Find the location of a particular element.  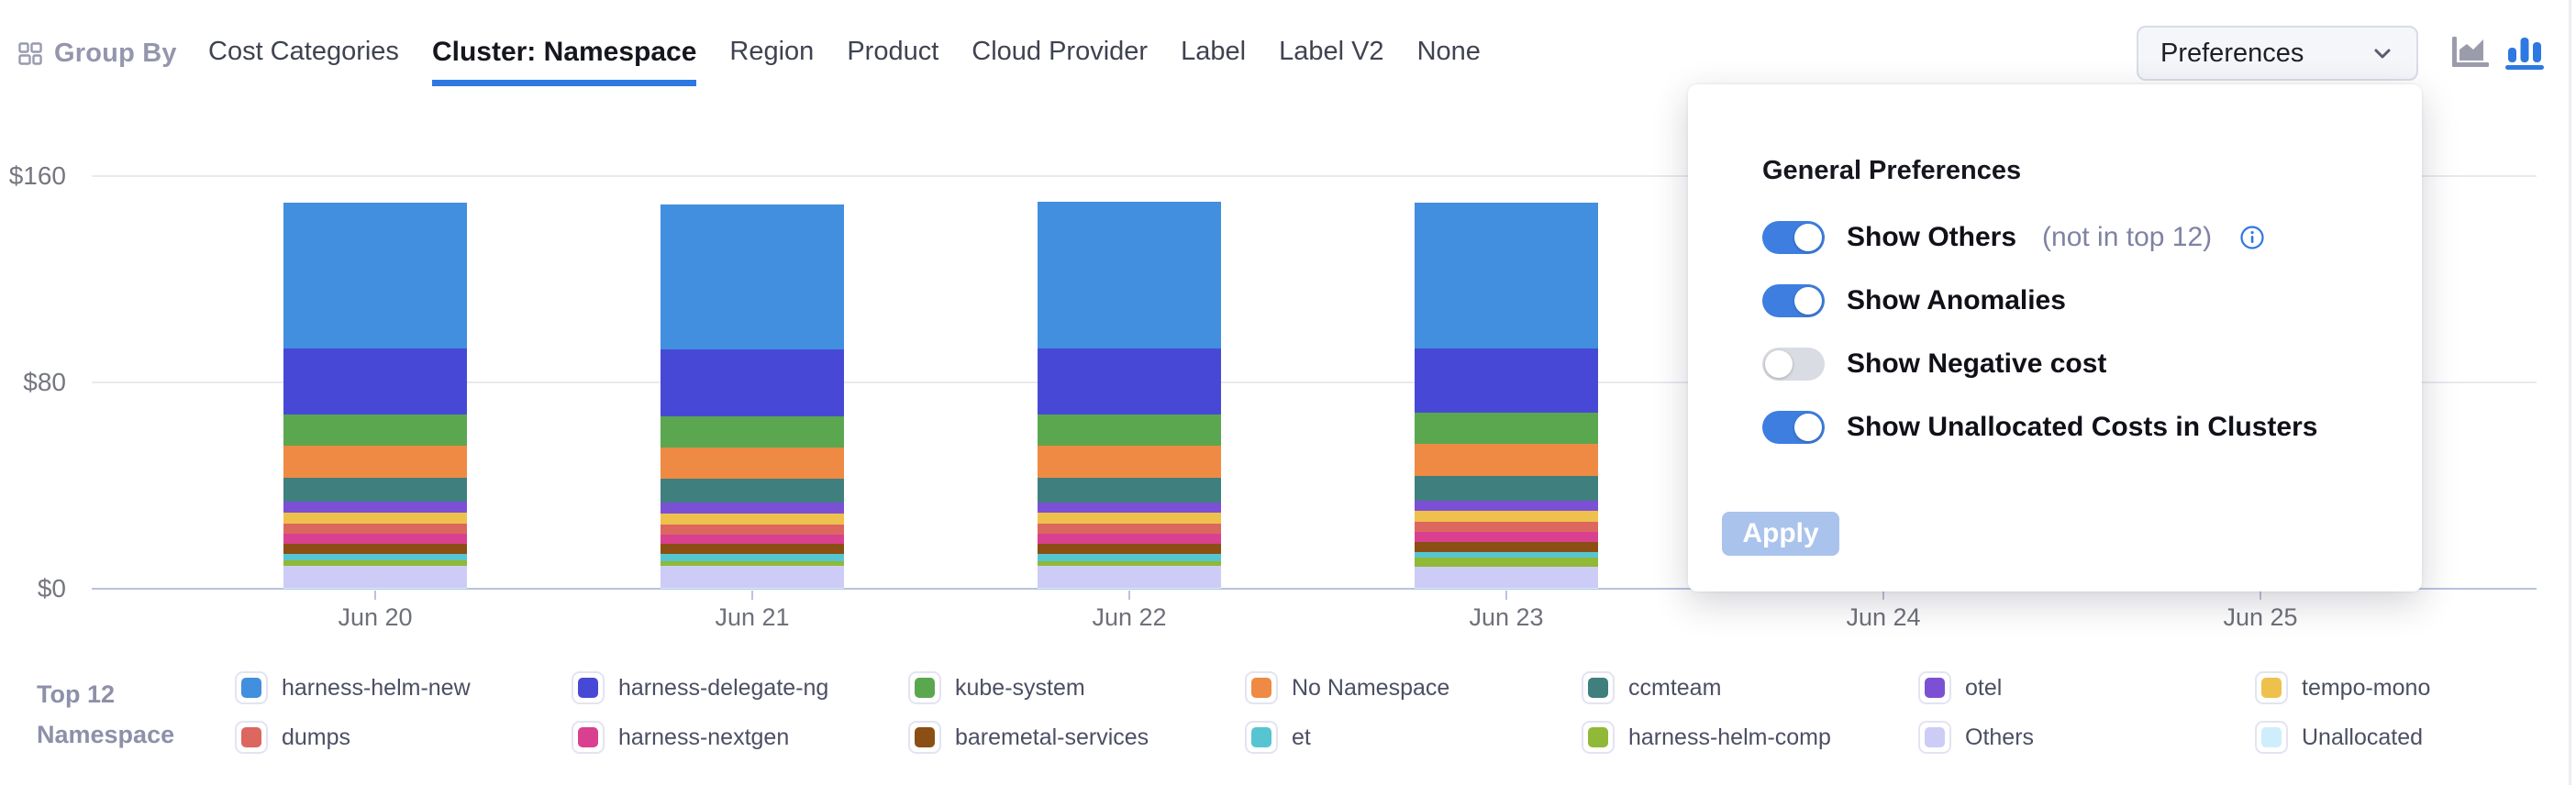

legend-item-kube-system: kube-system is located at coordinates (996, 687).